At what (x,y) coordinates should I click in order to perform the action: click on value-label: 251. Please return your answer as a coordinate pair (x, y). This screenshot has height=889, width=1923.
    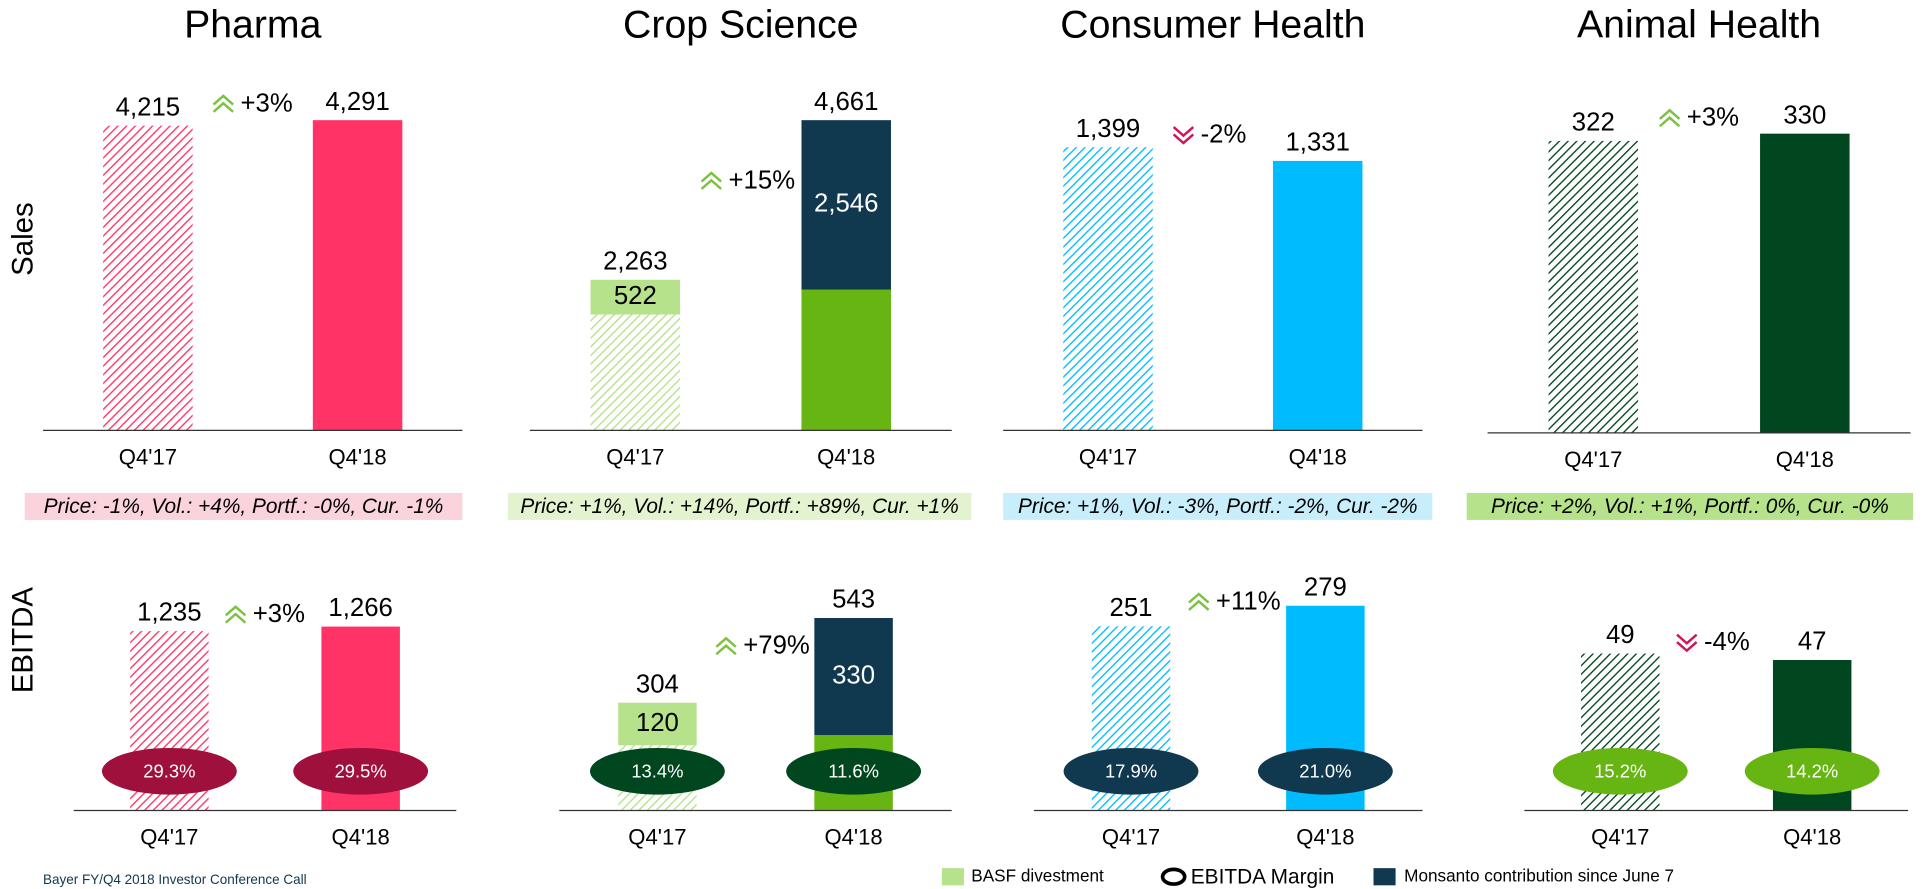
    Looking at the image, I should click on (1131, 608).